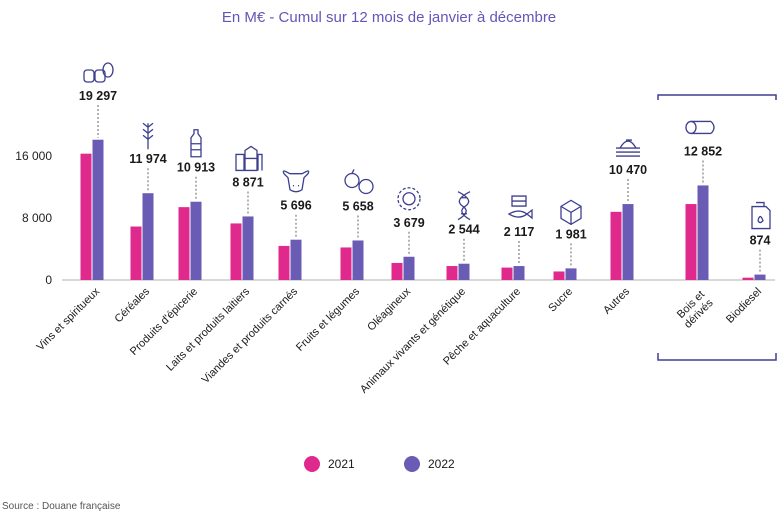 The width and height of the screenshot is (779, 512). Describe the element at coordinates (357, 206) in the screenshot. I see `value-label: 5 658` at that location.